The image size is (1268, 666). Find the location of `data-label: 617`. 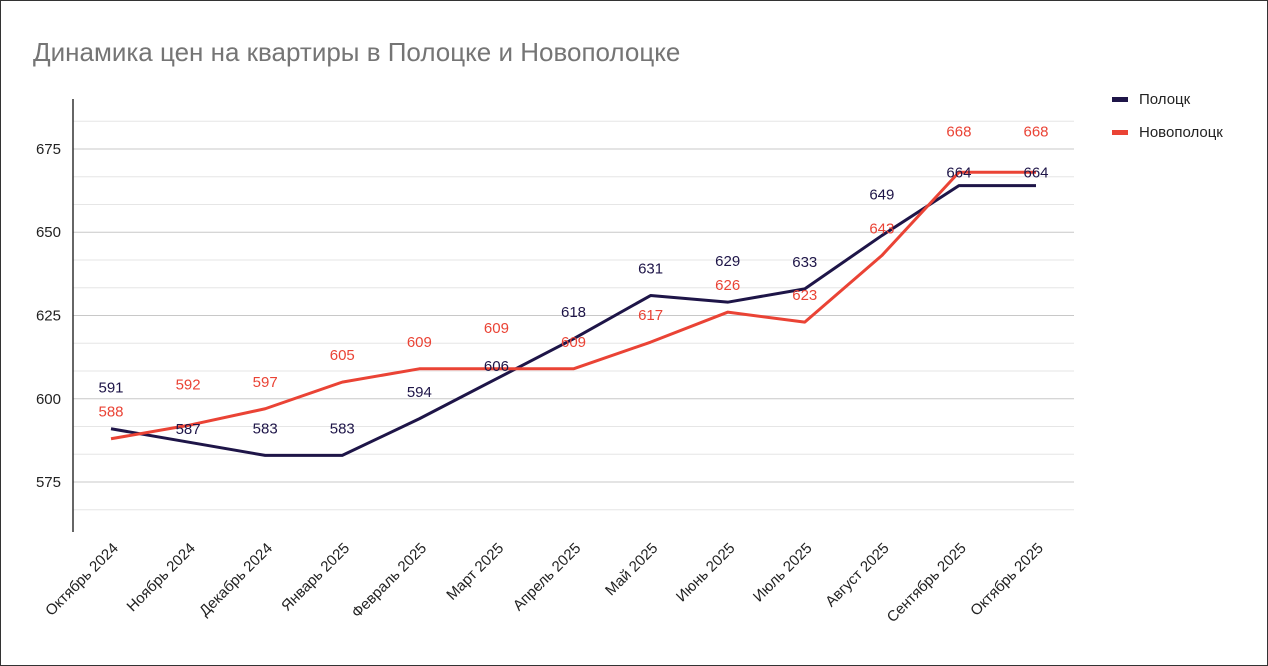

data-label: 617 is located at coordinates (650, 315).